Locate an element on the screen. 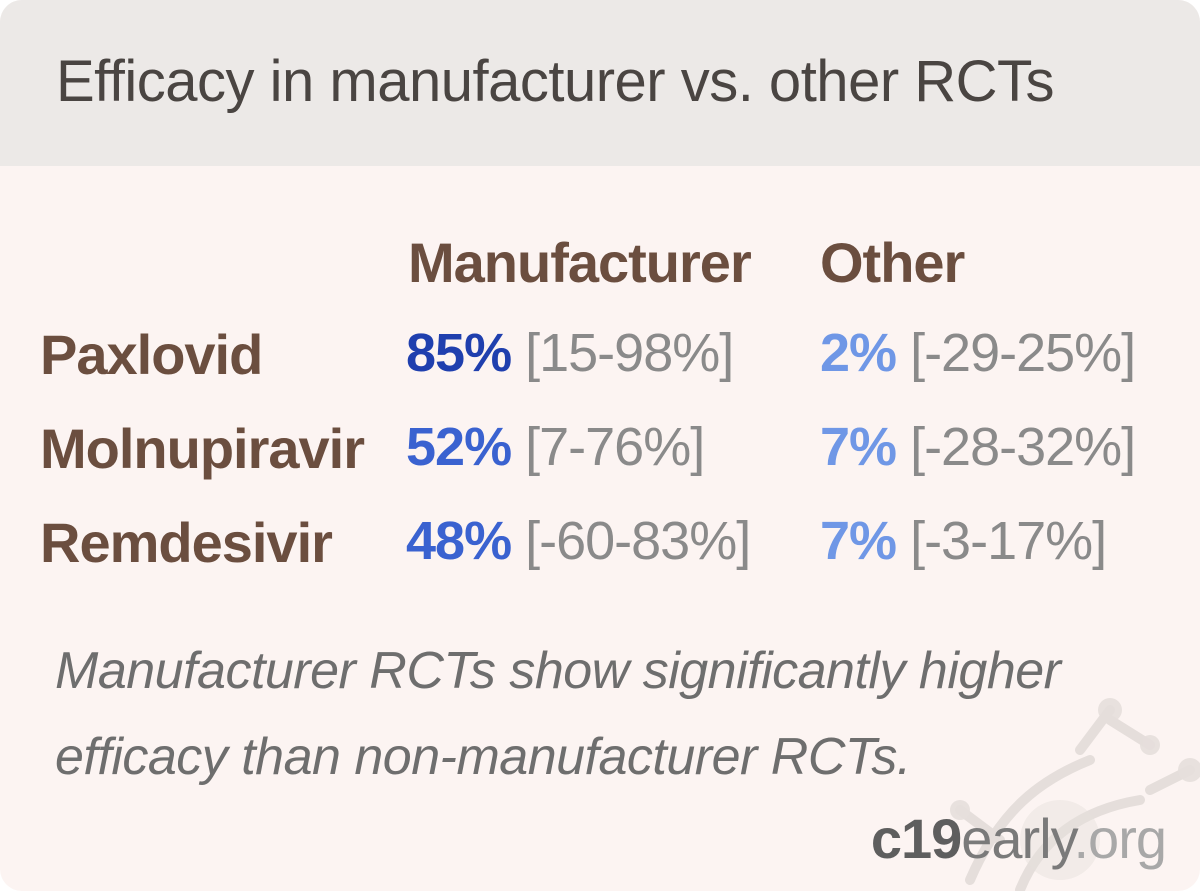 Image resolution: width=1200 pixels, height=891 pixels. drug-label-remdesivir: Remdesivir is located at coordinates (186, 542).